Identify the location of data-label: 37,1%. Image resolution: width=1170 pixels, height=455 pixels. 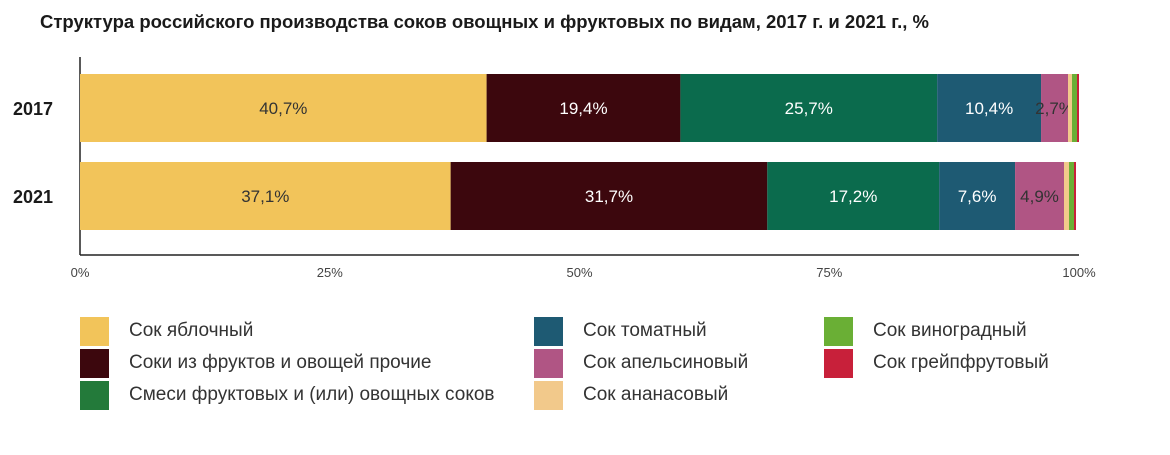
(265, 196).